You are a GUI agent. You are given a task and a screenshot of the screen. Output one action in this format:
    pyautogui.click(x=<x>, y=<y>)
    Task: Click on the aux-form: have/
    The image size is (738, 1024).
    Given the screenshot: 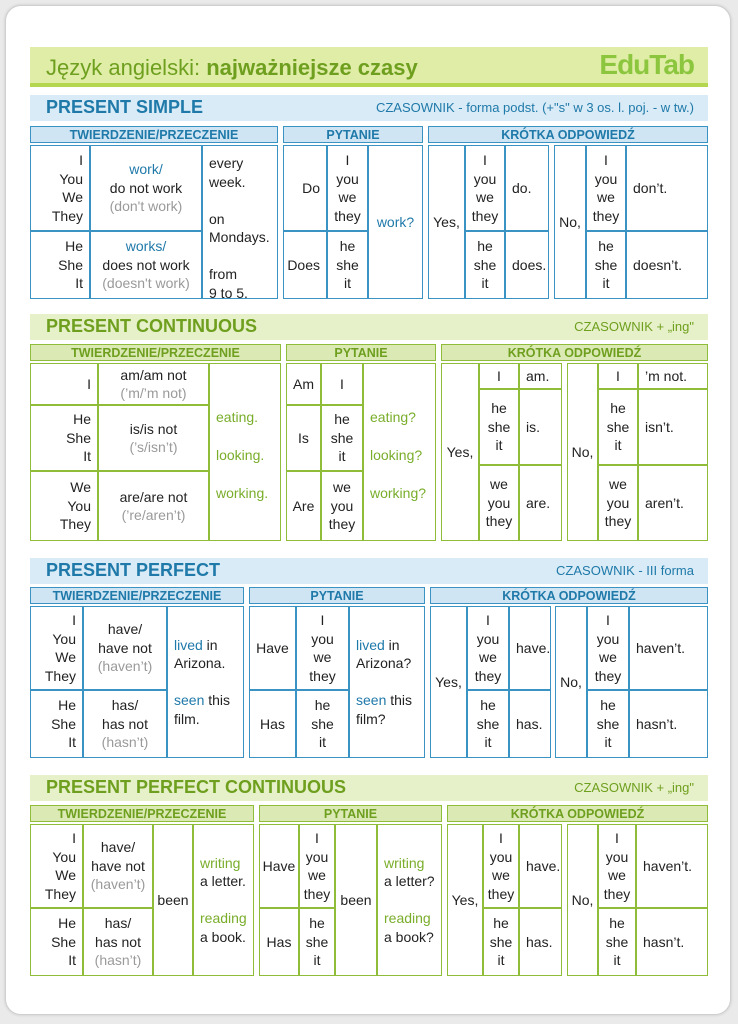 What is the action you would take?
    pyautogui.click(x=125, y=629)
    